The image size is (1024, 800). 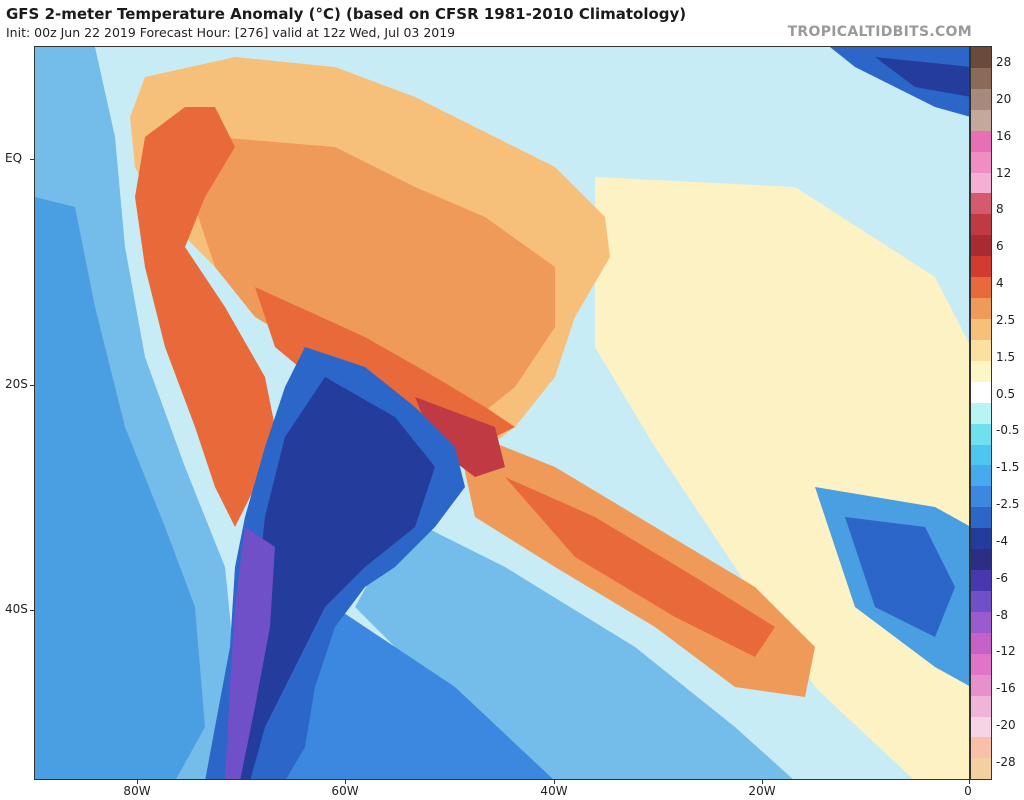 I want to click on colorbar-label: 2.5, so click(x=1006, y=319).